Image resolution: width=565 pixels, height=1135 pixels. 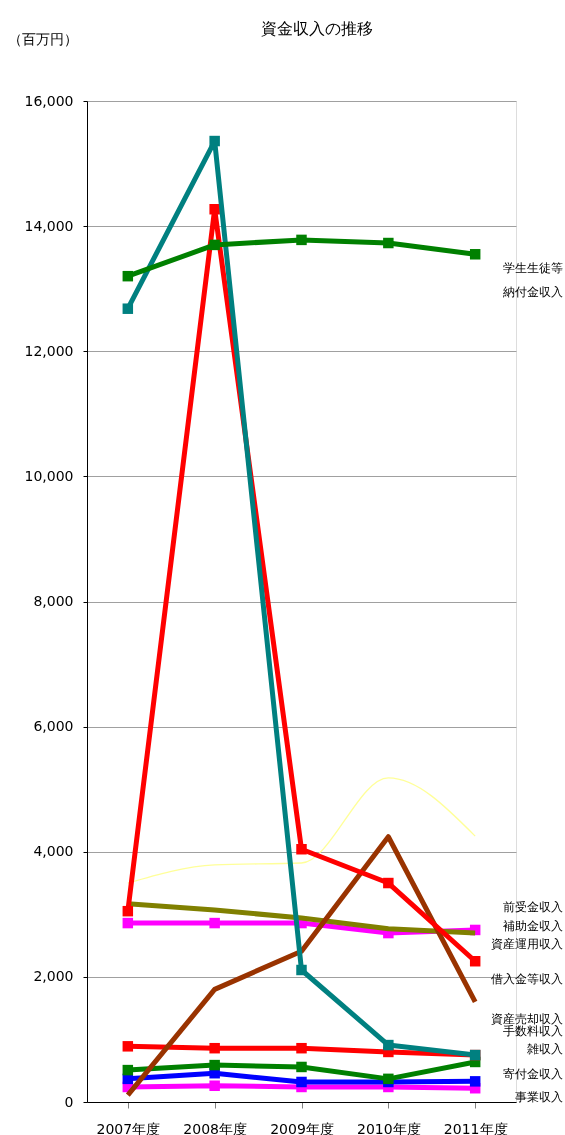 I want to click on chart-title: 資金収入の推移, so click(x=317, y=28).